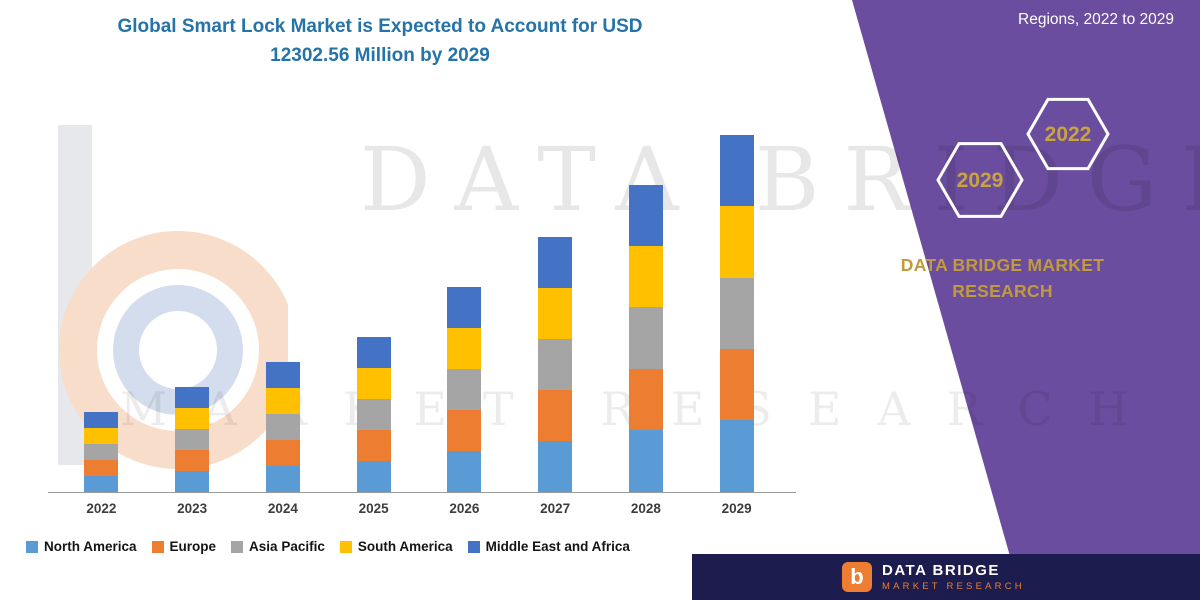  What do you see at coordinates (645, 277) in the screenshot?
I see `segment-2028-south-america` at bounding box center [645, 277].